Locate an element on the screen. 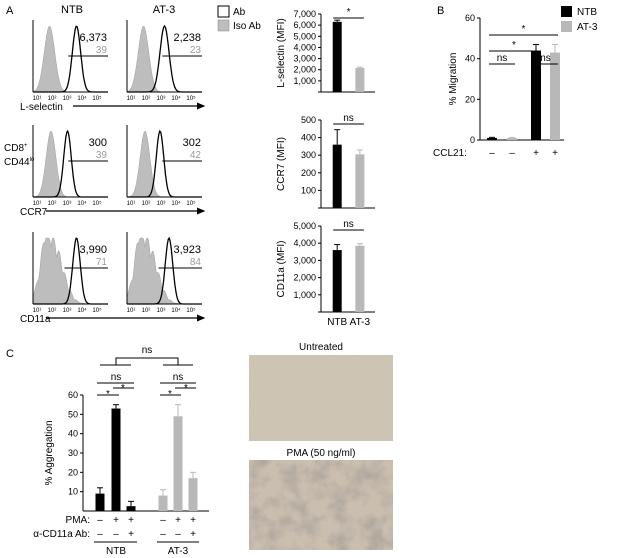  y-axis-label: CCR7 (MFI) is located at coordinates (281, 164).